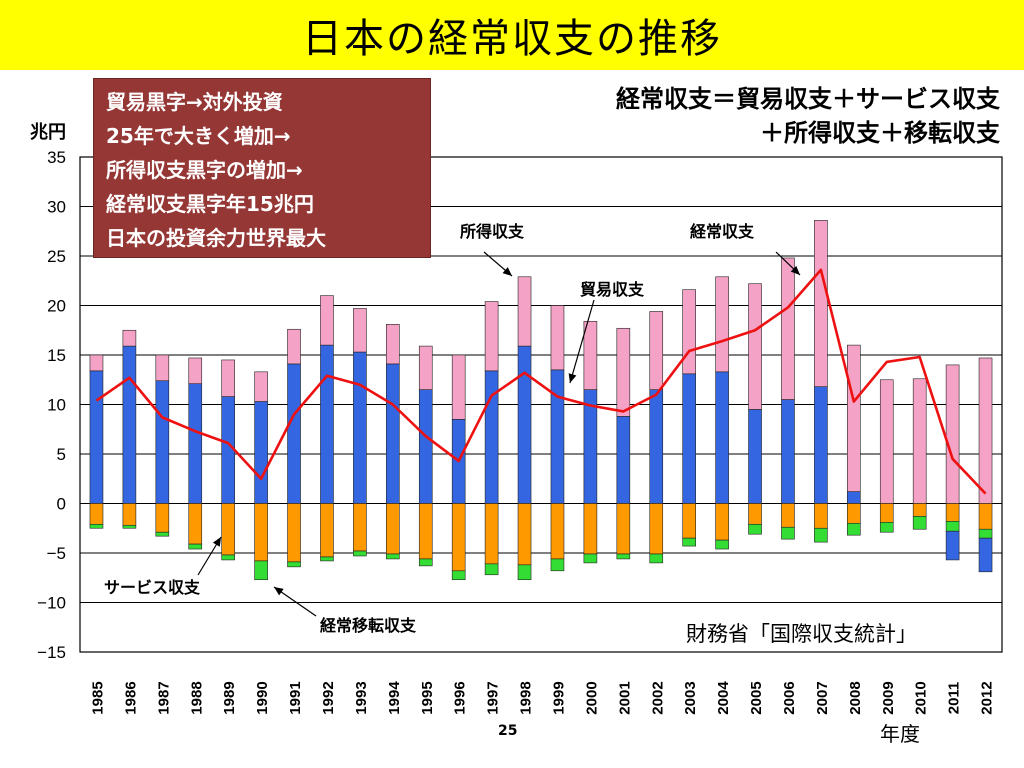 This screenshot has height=768, width=1024. What do you see at coordinates (591, 697) in the screenshot?
I see `x-tick-label: 2000` at bounding box center [591, 697].